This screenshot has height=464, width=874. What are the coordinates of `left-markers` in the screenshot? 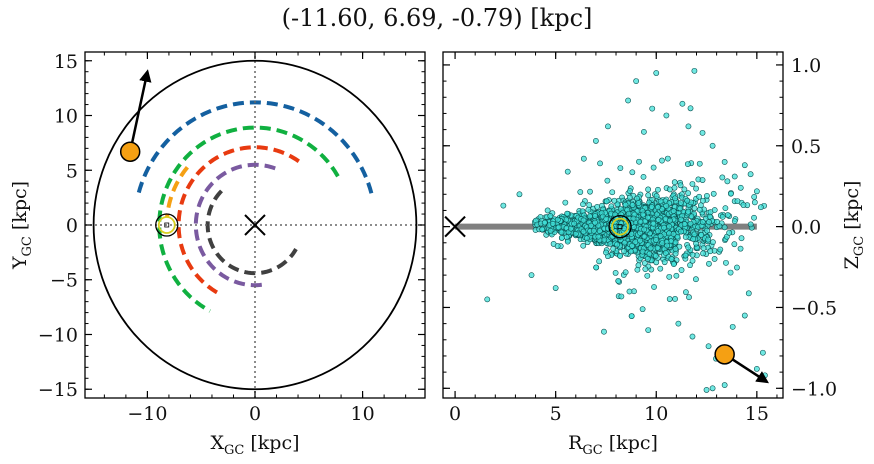 It's located at (192, 153).